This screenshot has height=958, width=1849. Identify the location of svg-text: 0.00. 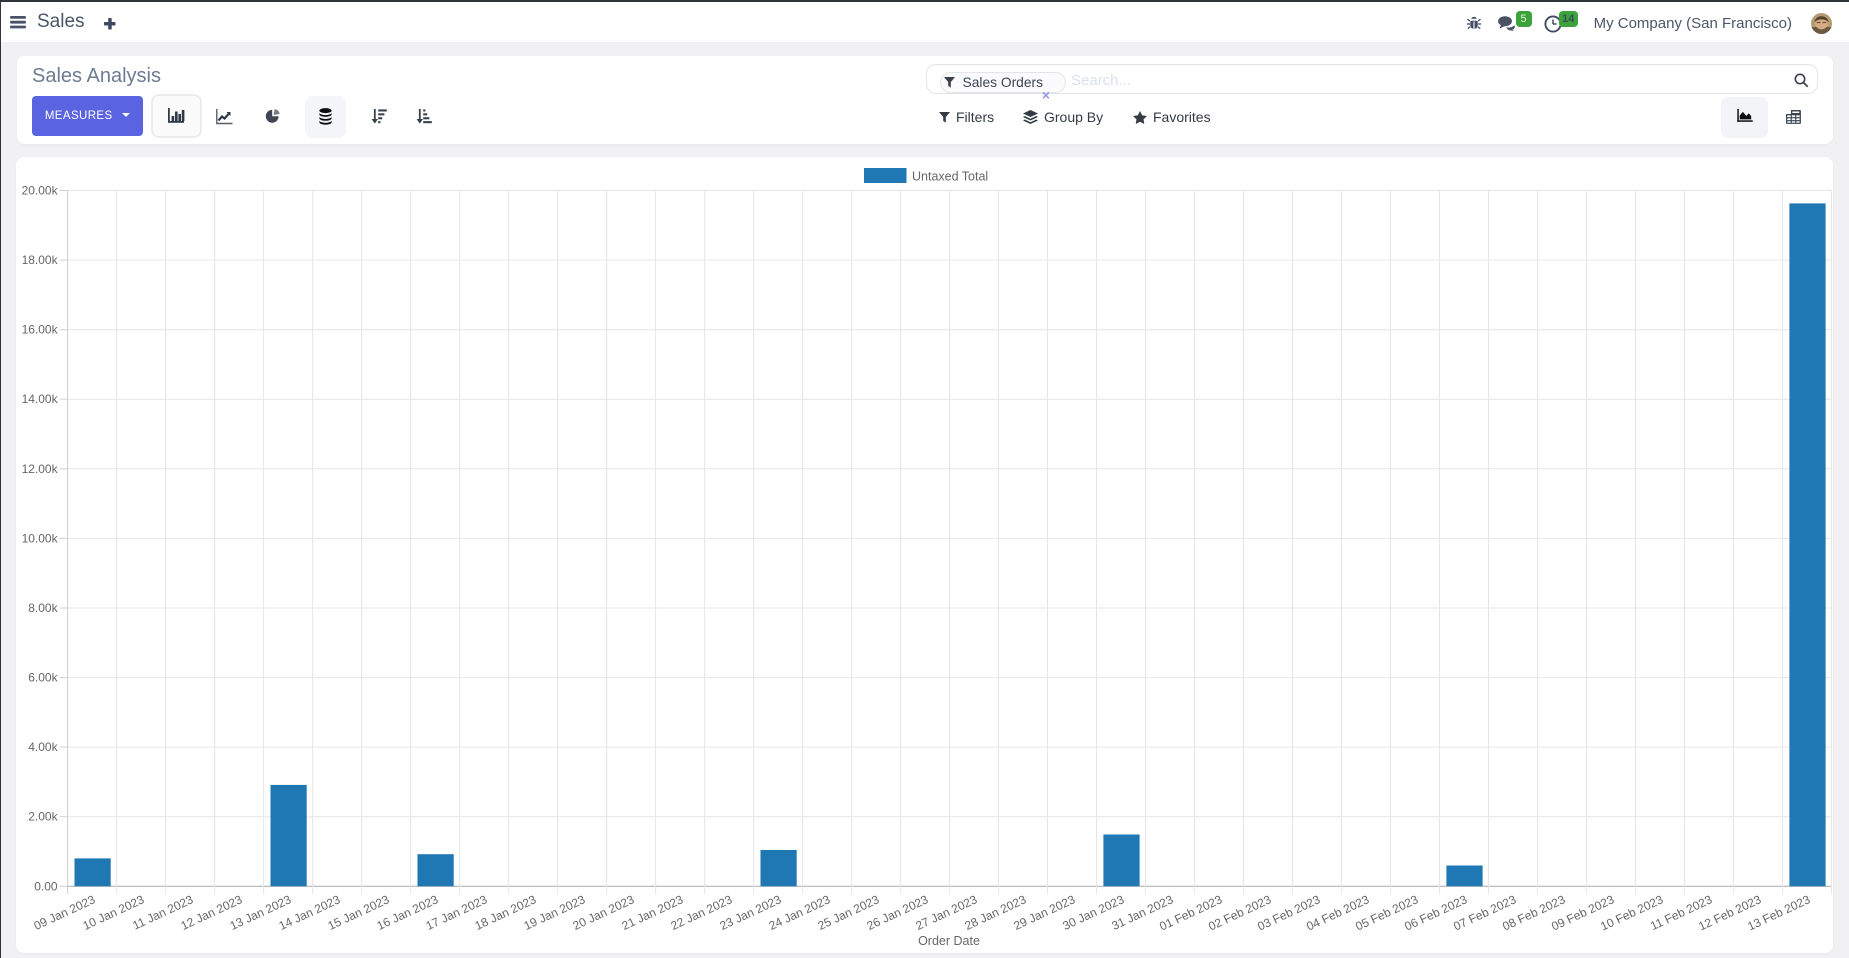
(46, 886).